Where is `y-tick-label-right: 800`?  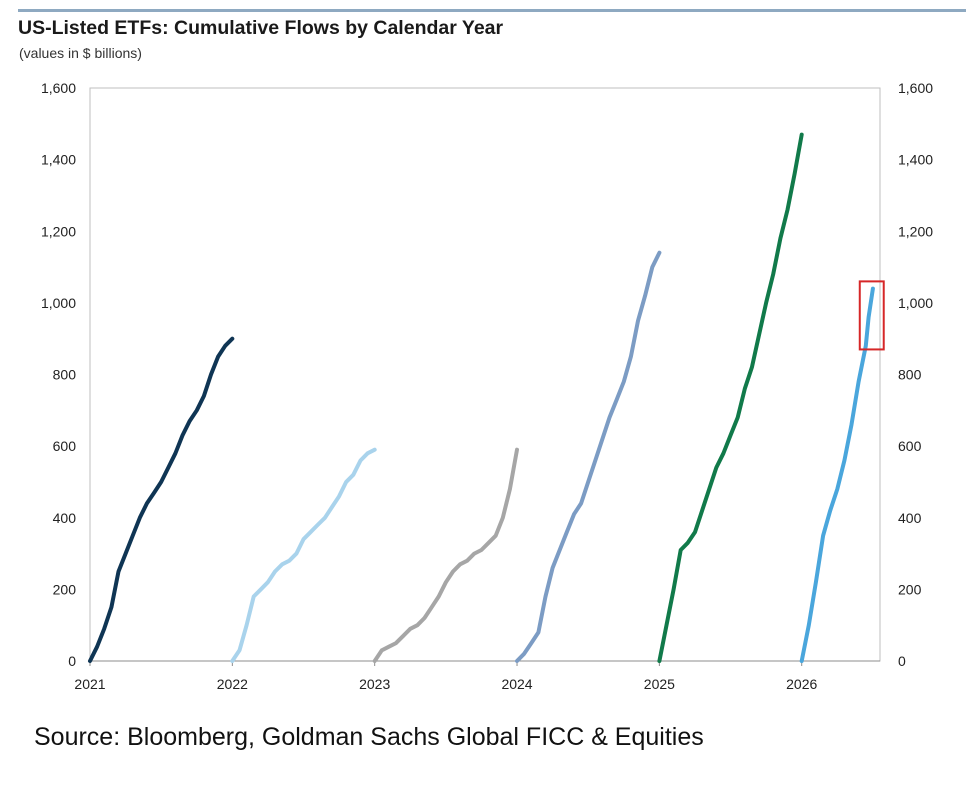 y-tick-label-right: 800 is located at coordinates (910, 375).